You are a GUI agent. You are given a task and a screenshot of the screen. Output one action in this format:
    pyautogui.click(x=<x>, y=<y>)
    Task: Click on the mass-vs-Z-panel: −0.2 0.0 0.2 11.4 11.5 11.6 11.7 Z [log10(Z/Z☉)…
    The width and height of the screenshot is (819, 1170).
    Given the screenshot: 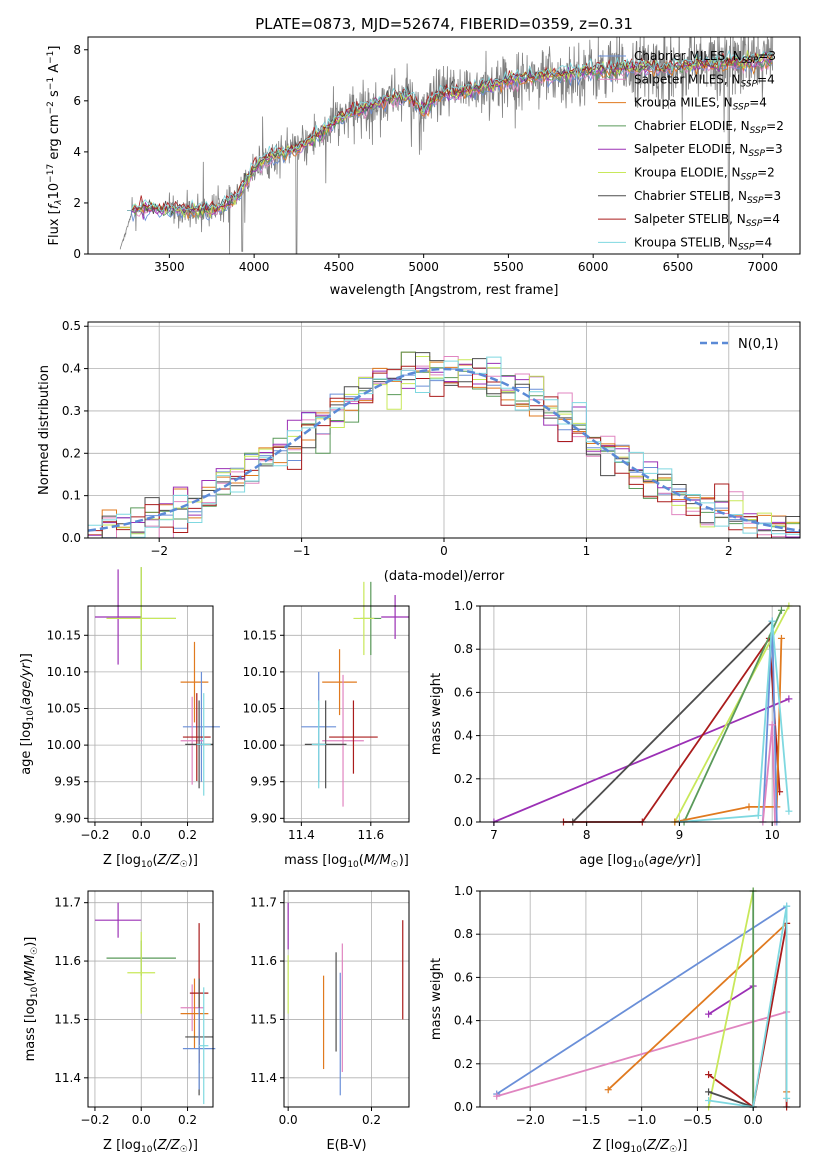 What is the action you would take?
    pyautogui.click(x=119, y=1022)
    